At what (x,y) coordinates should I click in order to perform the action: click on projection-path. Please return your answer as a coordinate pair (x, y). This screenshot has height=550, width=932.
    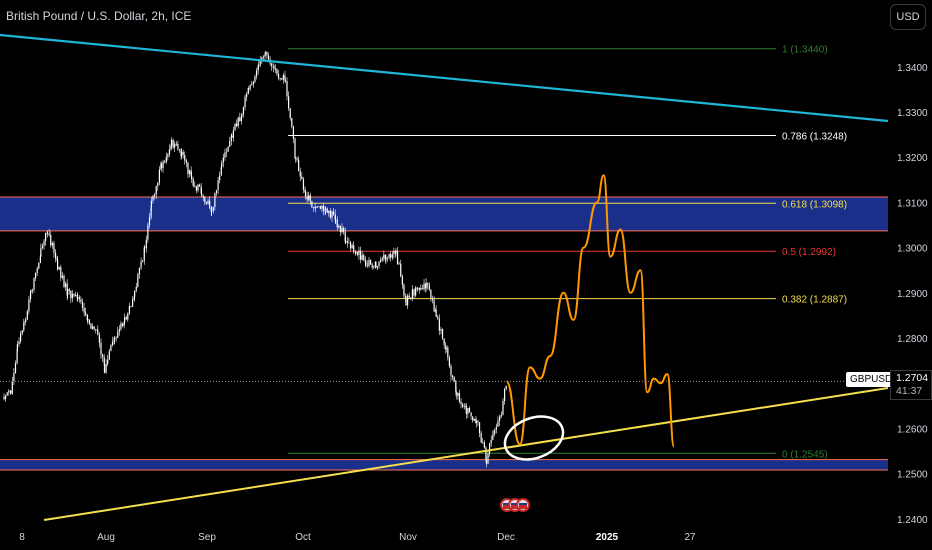
    Looking at the image, I should click on (590, 311).